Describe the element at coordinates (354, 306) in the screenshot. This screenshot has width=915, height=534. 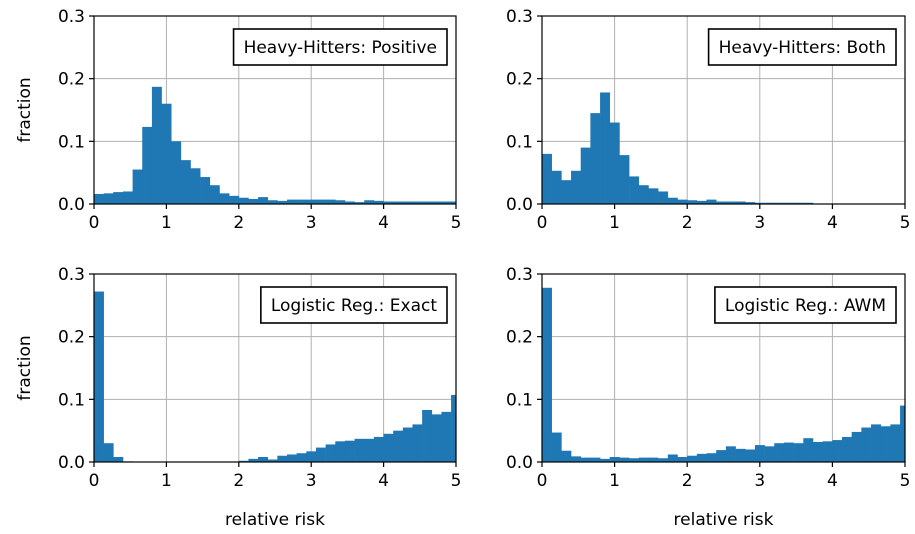
I see `legend-label: Logistic Reg.: Exact` at that location.